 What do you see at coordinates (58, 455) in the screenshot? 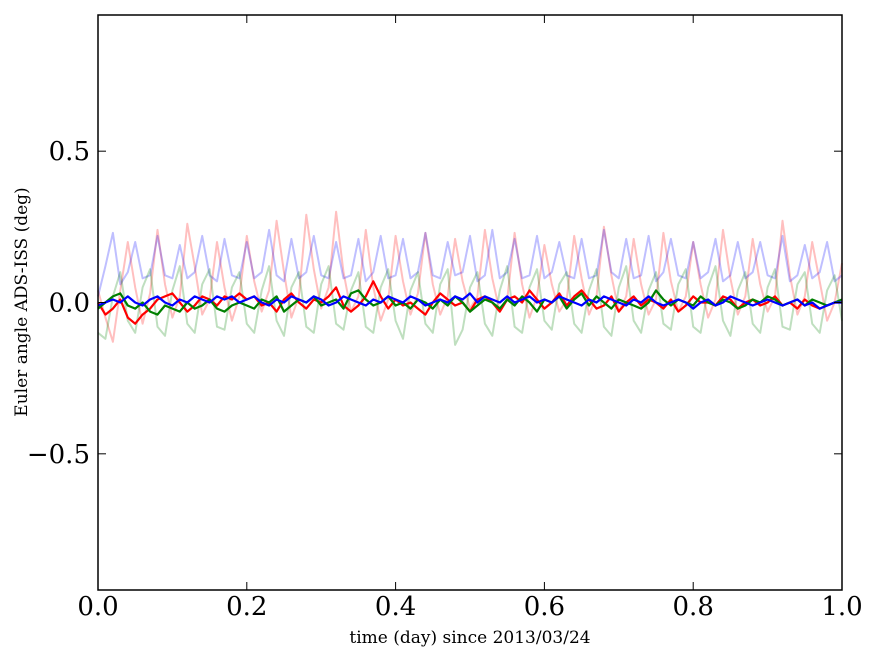
I see `y-tick-label: −0.5` at bounding box center [58, 455].